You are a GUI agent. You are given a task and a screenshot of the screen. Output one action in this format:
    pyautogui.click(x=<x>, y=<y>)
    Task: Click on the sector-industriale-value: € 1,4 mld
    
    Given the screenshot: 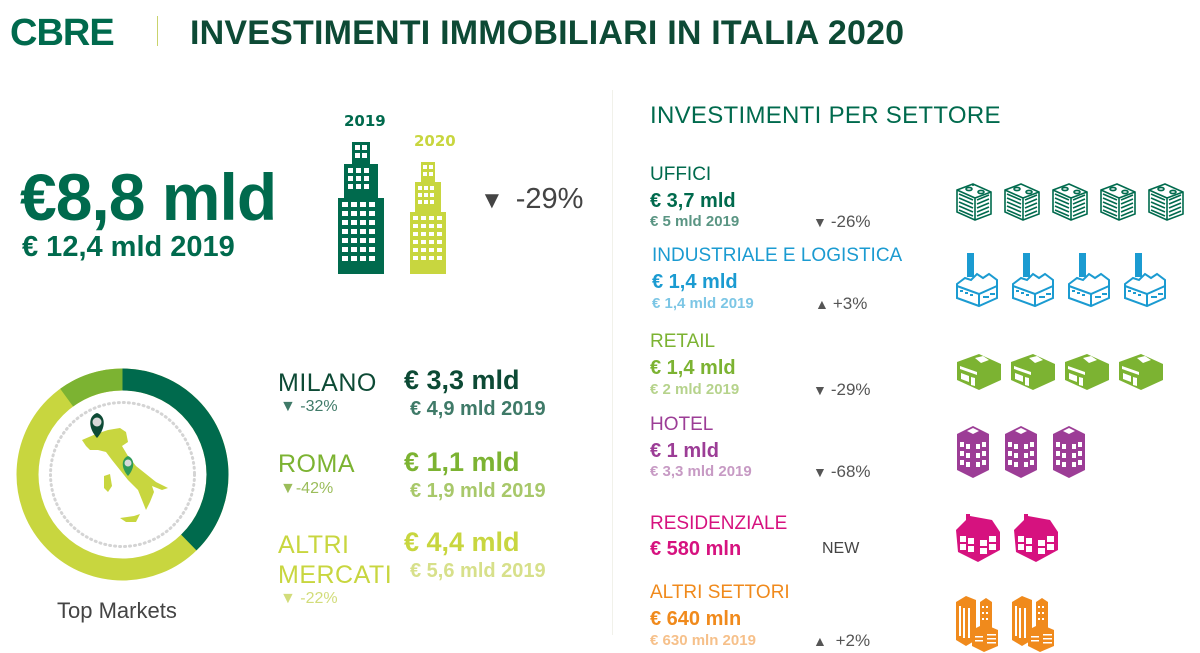 What is the action you would take?
    pyautogui.click(x=695, y=282)
    